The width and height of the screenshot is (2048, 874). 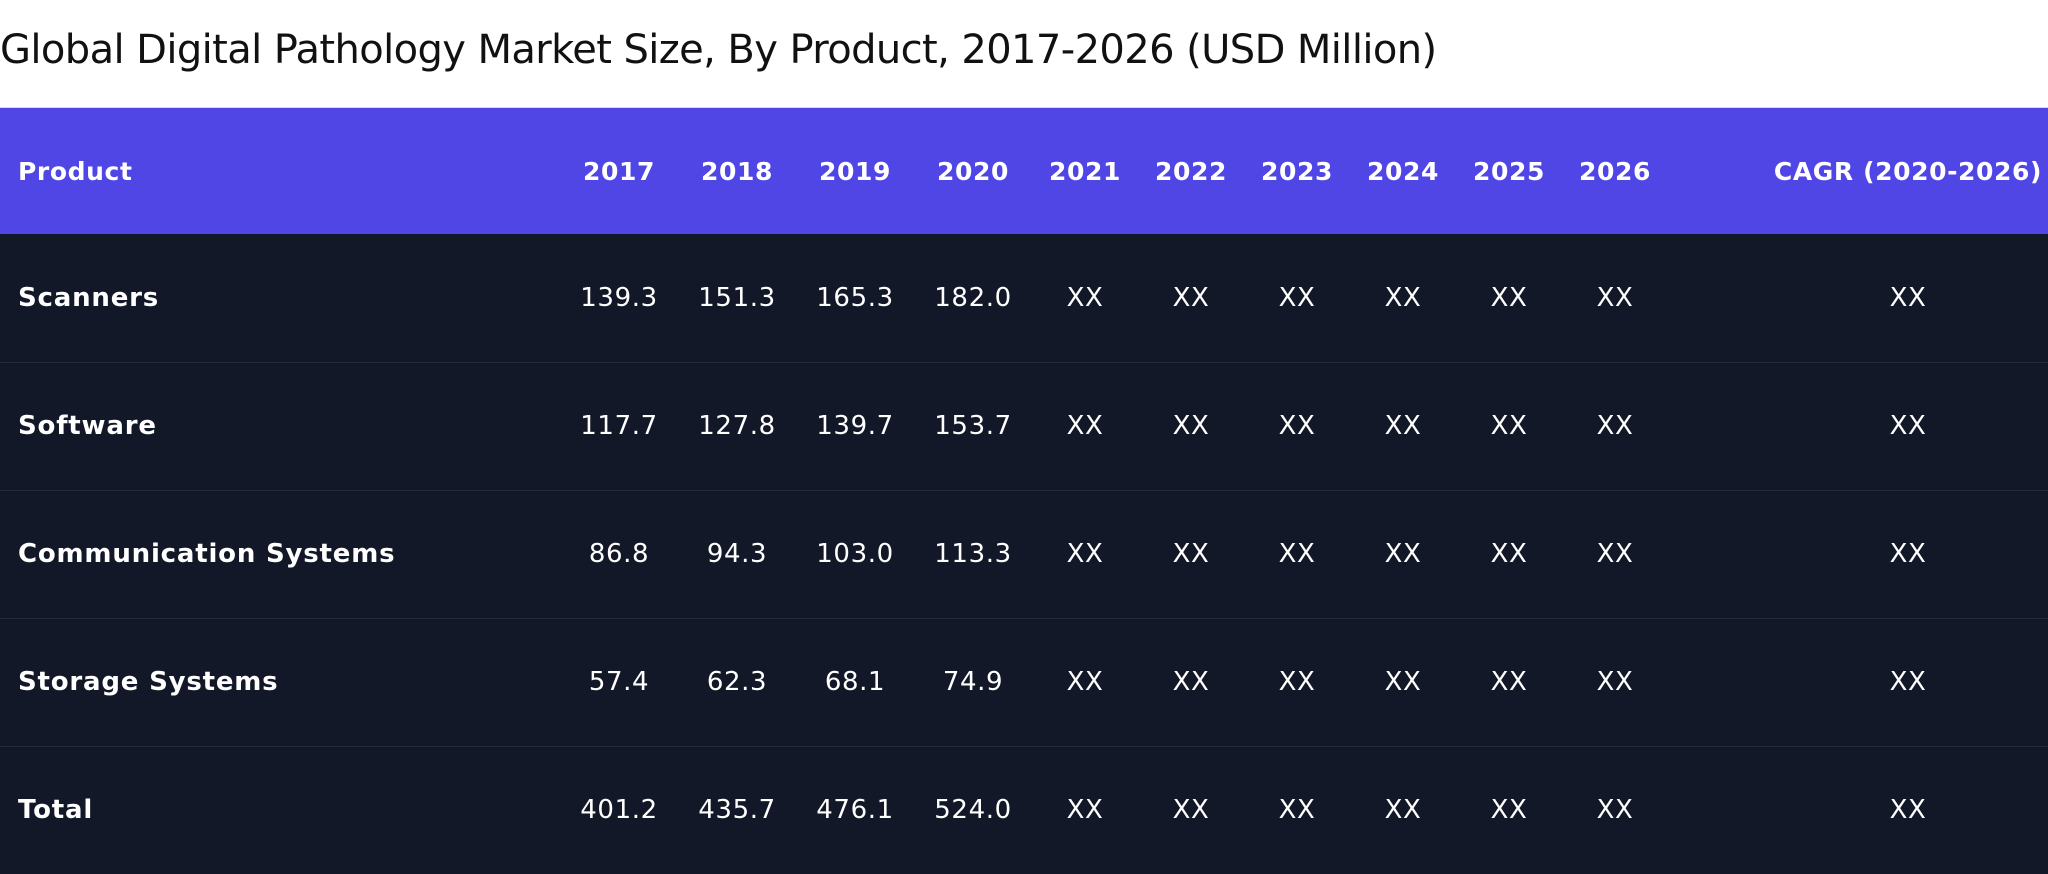 I want to click on table-cell: 165.3, so click(x=855, y=297).